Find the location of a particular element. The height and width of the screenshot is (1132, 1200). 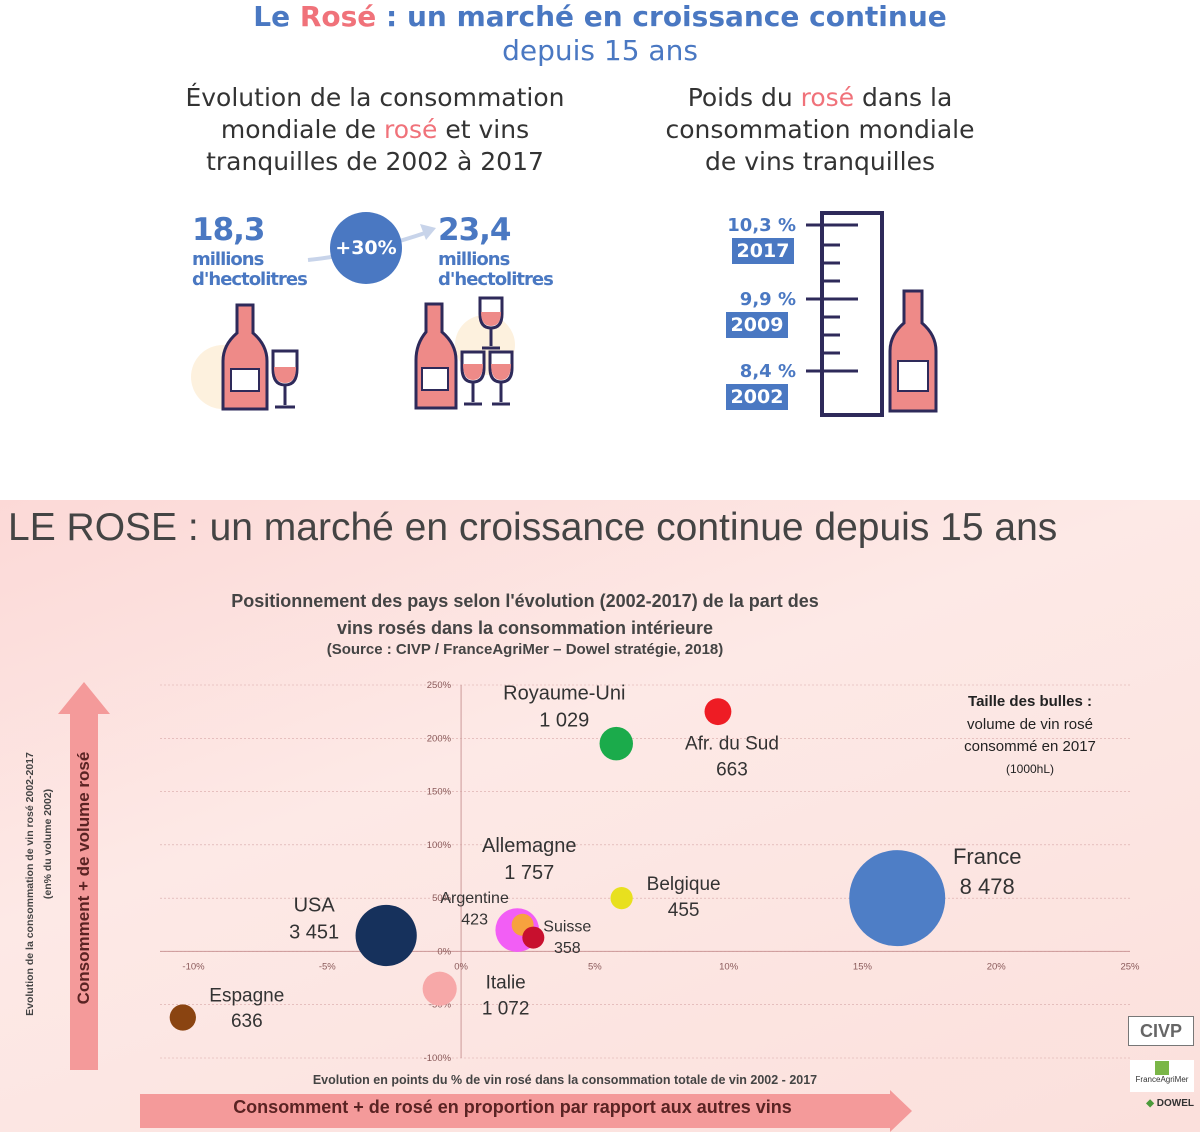

end-volume-unit: millions d'hectolitres is located at coordinates (496, 269).